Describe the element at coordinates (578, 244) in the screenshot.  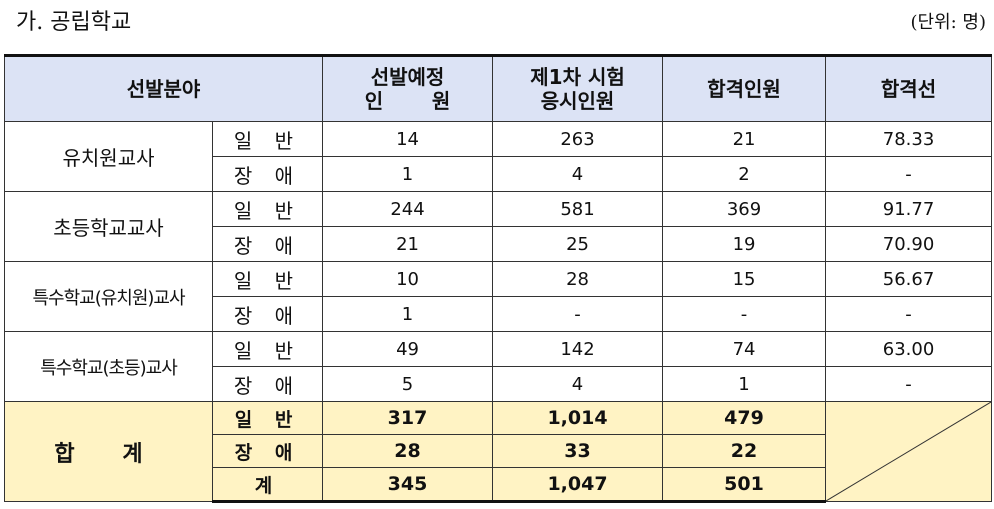
I see `examinees-cell: 25` at that location.